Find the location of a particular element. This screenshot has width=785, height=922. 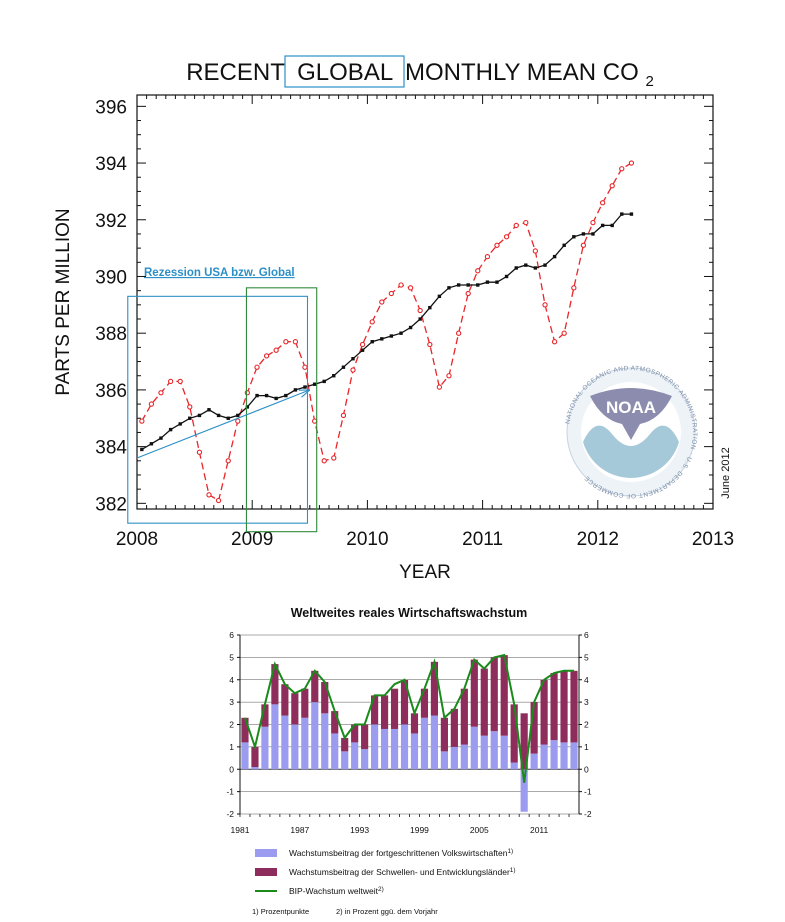

gdp-y-tick-label-right: 1 is located at coordinates (586, 747).